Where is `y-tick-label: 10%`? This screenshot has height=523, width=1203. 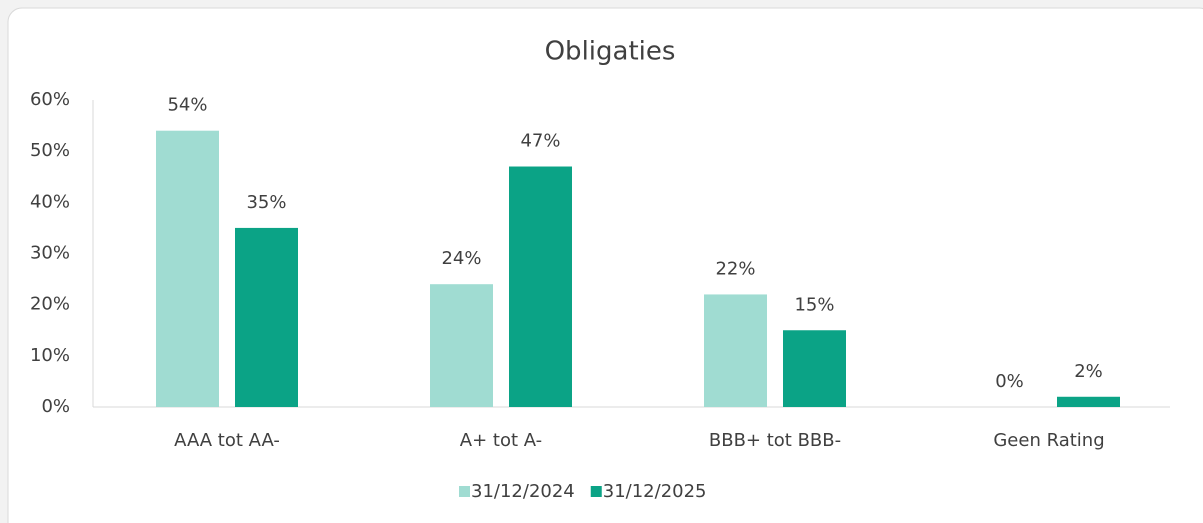
y-tick-label: 10% is located at coordinates (50, 355).